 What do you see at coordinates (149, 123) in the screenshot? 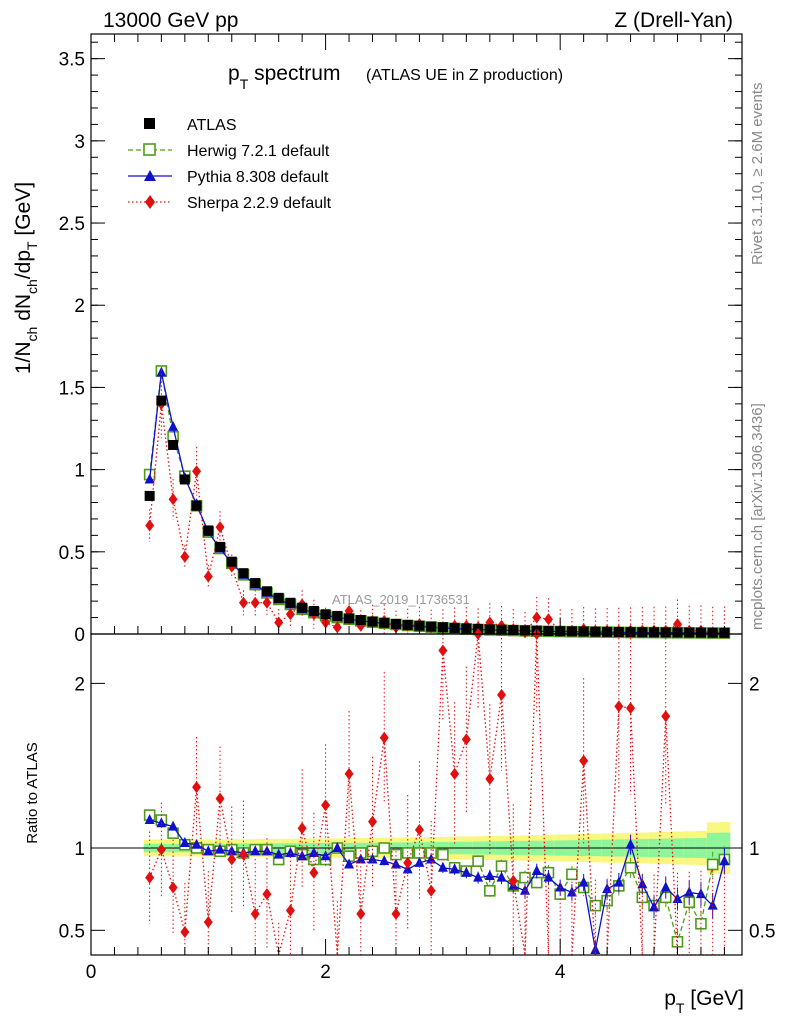
I see `legend-marker-atlas` at bounding box center [149, 123].